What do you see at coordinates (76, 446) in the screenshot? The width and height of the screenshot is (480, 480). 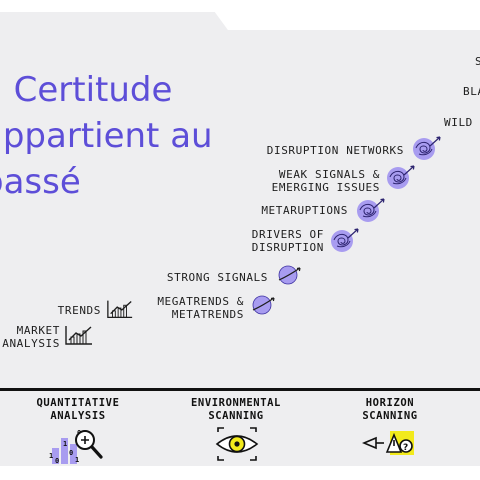 I see `magnifier-data-icon: 10 10 01` at bounding box center [76, 446].